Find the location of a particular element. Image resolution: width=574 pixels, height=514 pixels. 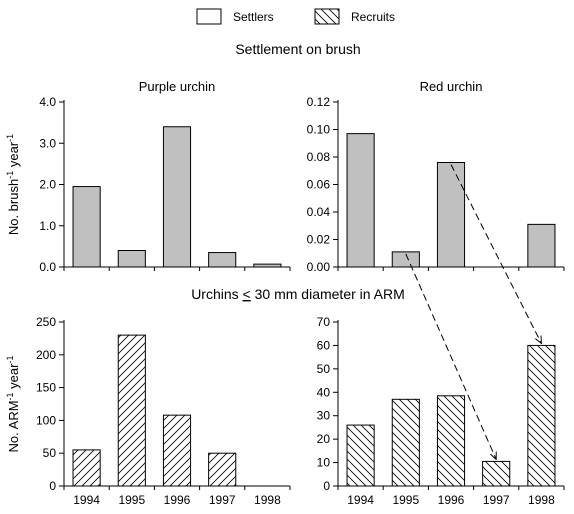

y-tick-label: 0.04 is located at coordinates (319, 212).